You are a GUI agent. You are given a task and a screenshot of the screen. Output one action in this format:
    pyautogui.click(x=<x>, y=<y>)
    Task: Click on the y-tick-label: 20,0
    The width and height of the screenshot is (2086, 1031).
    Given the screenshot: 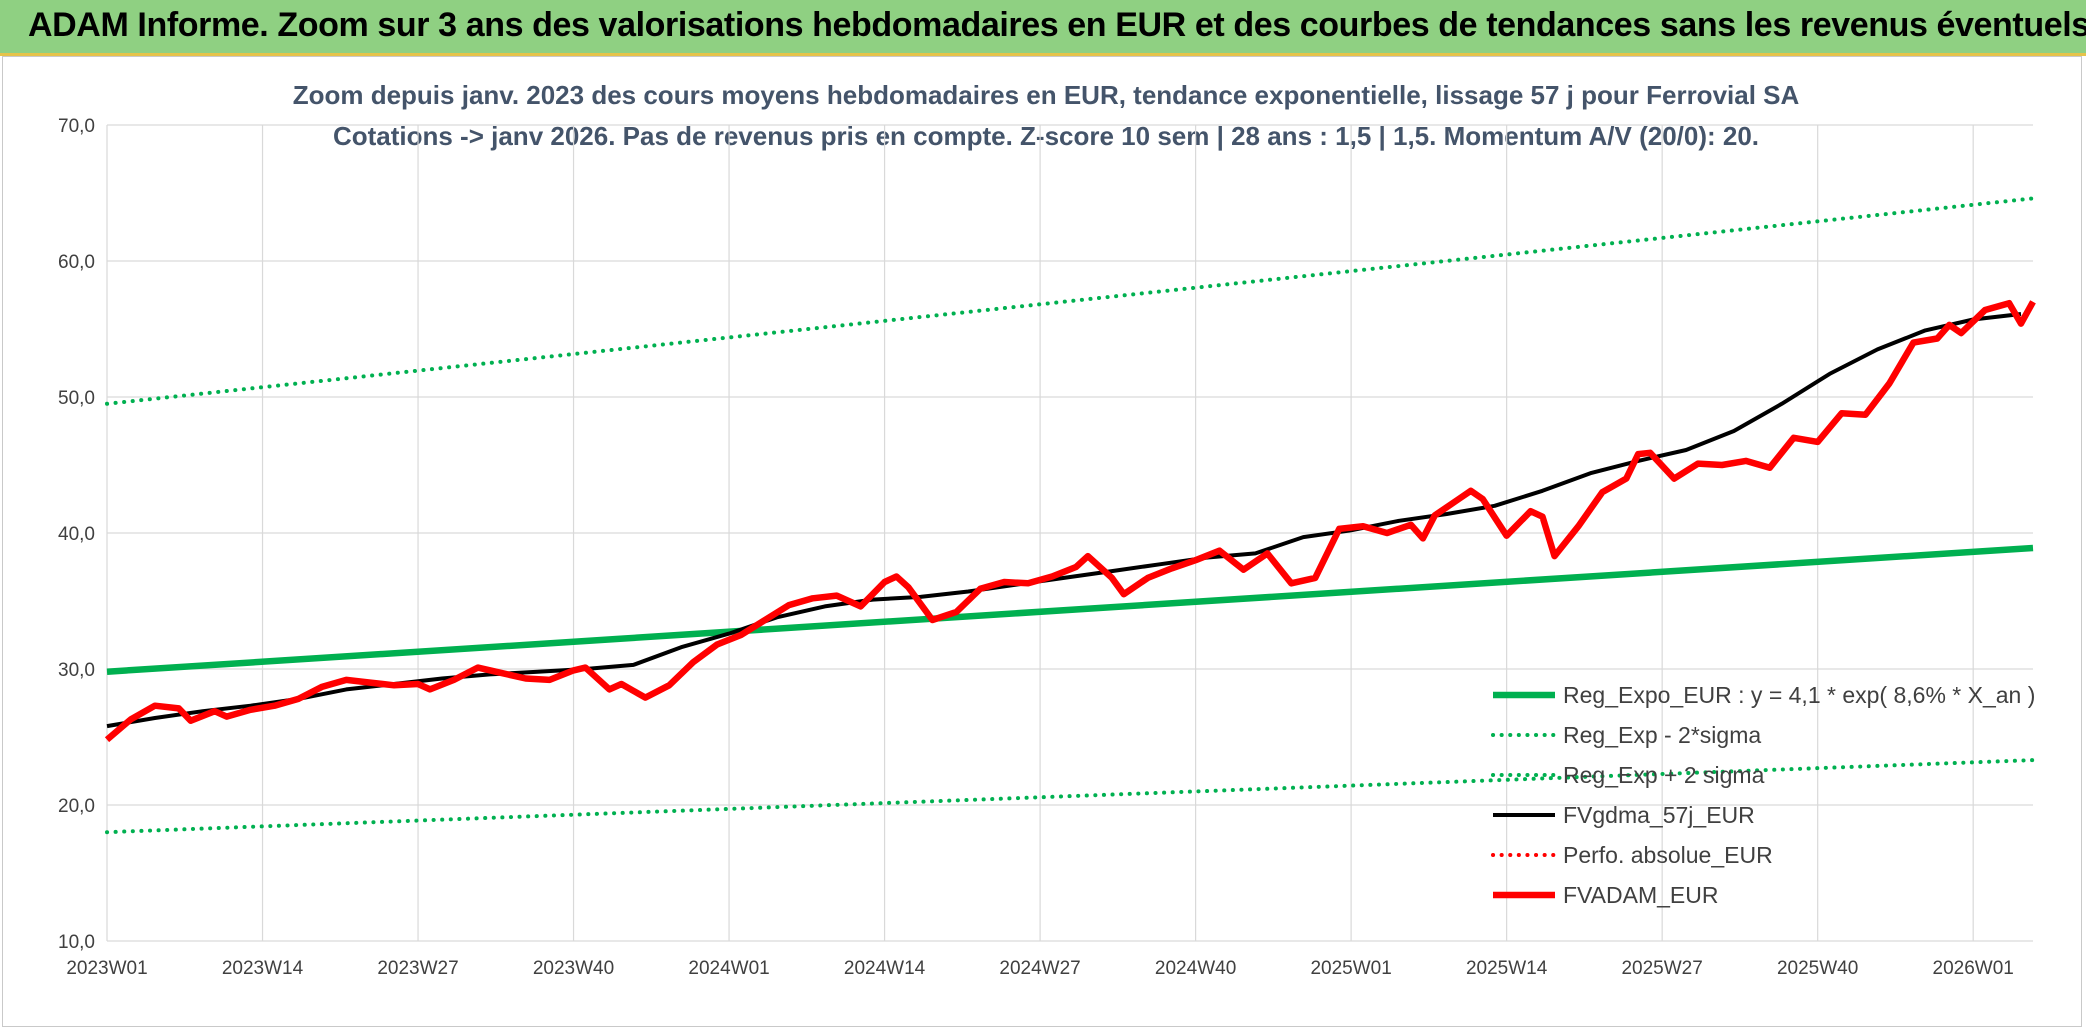 What is the action you would take?
    pyautogui.click(x=76, y=806)
    